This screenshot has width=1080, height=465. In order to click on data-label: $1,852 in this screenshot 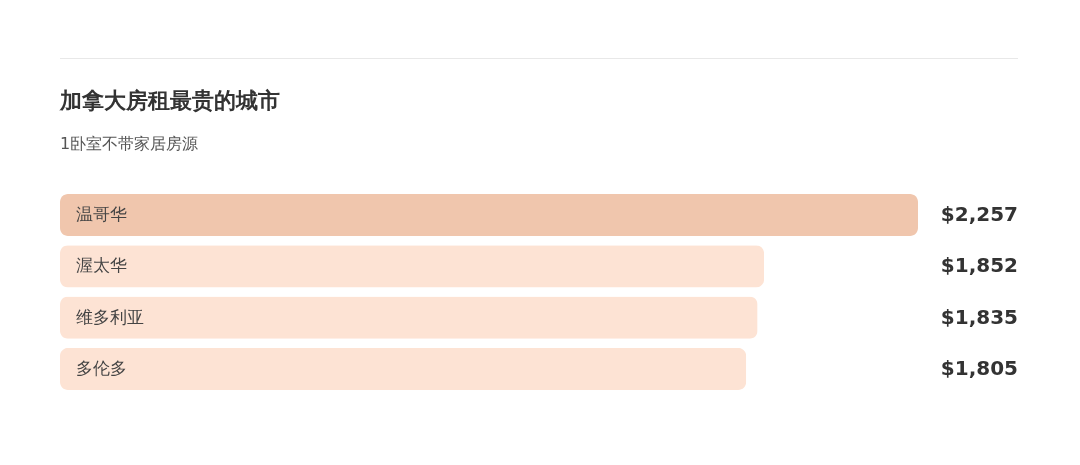, I will do `click(979, 265)`.